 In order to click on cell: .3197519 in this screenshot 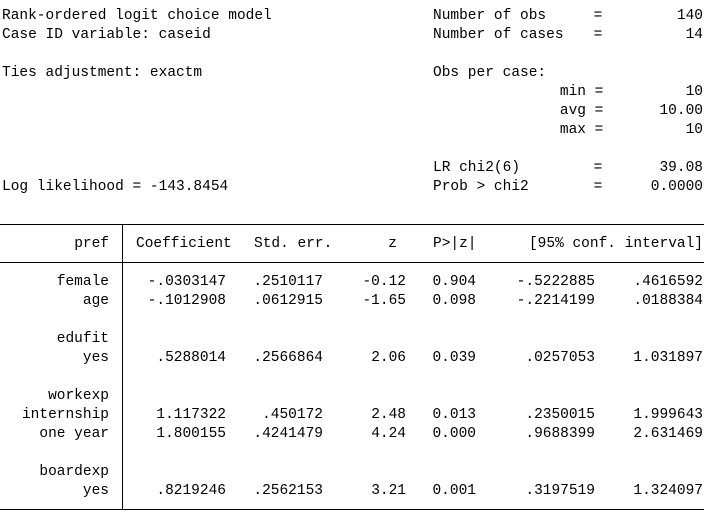, I will do `click(560, 491)`.